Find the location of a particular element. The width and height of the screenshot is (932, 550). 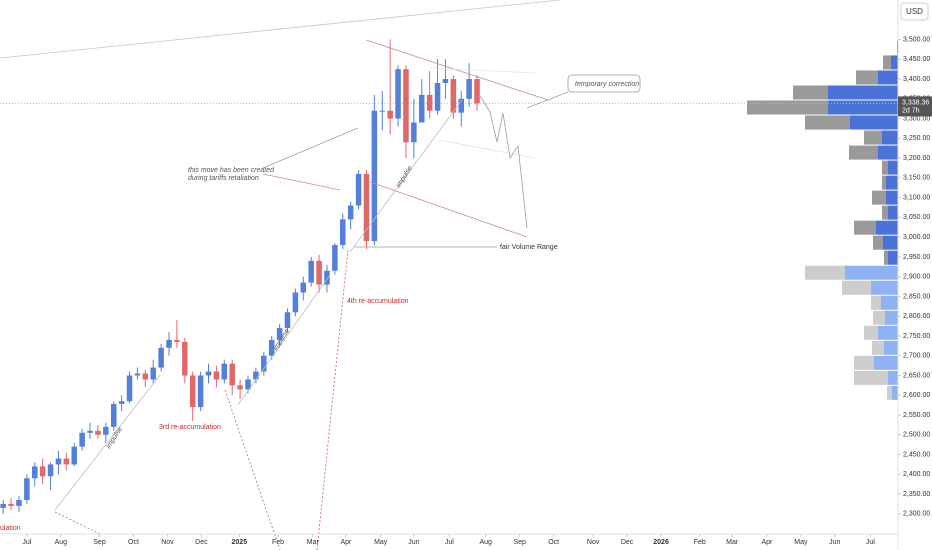

y-tick-label: 3,500.00 is located at coordinates (916, 39).